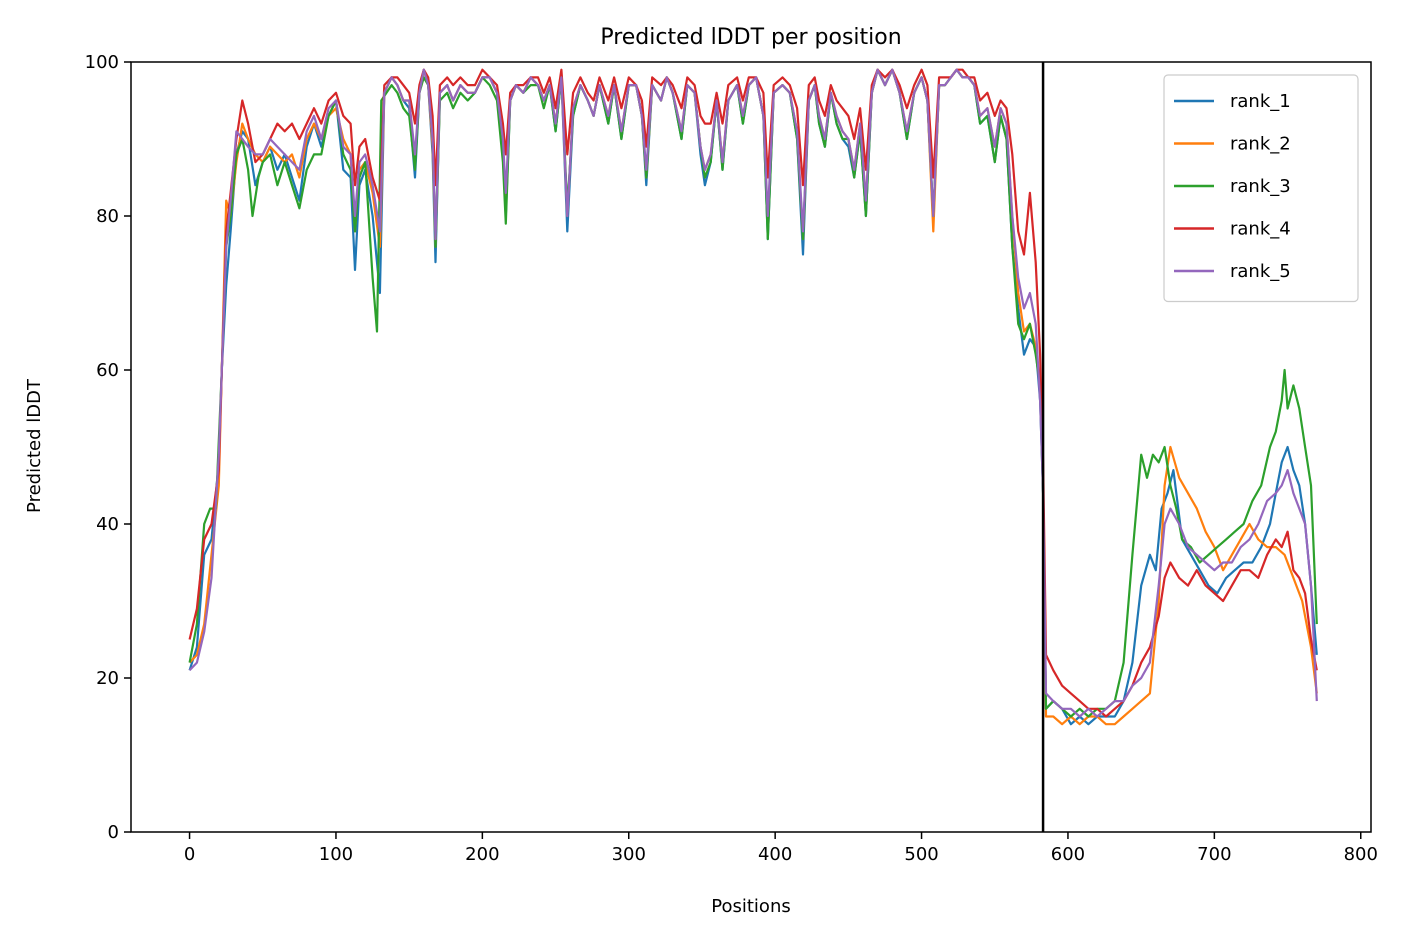  Describe the element at coordinates (775, 854) in the screenshot. I see `x-tick-label: 400` at that location.